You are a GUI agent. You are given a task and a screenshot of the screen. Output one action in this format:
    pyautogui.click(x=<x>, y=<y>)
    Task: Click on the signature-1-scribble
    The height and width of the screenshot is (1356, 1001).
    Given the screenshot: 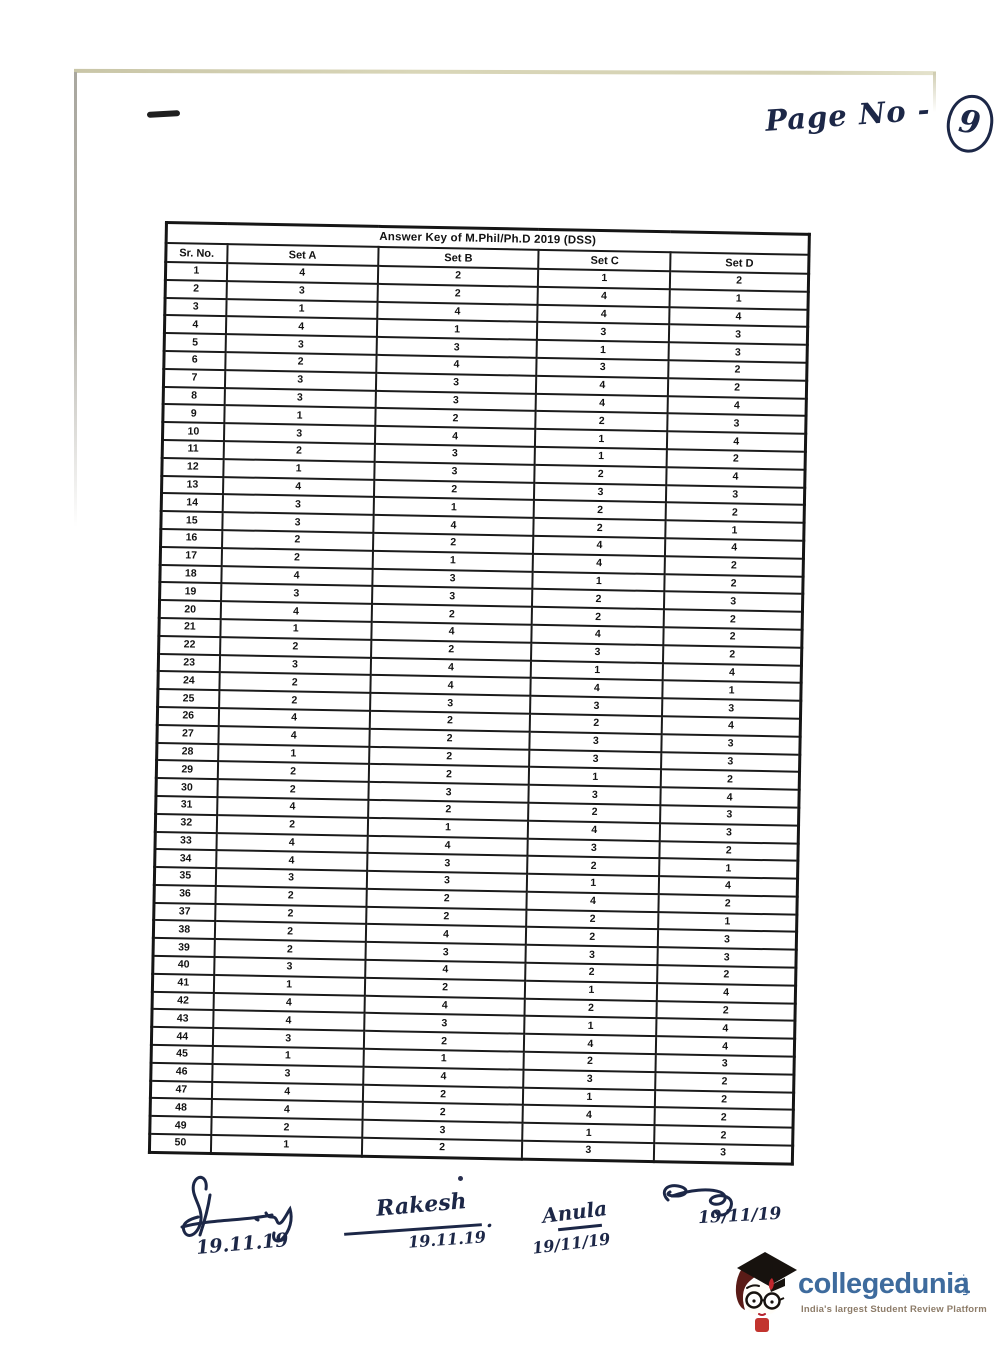 What is the action you would take?
    pyautogui.click(x=236, y=1209)
    